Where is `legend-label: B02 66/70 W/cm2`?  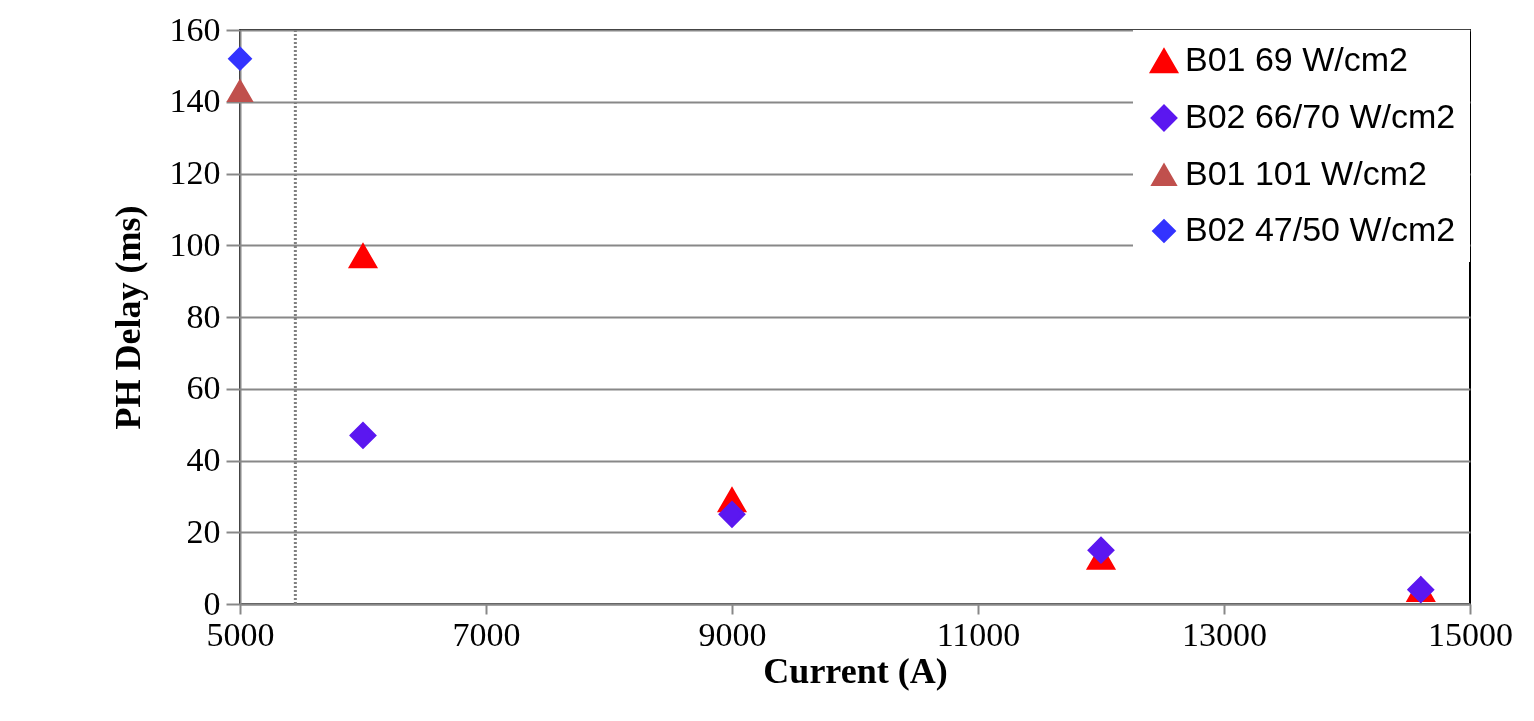
legend-label: B02 66/70 W/cm2 is located at coordinates (1320, 116).